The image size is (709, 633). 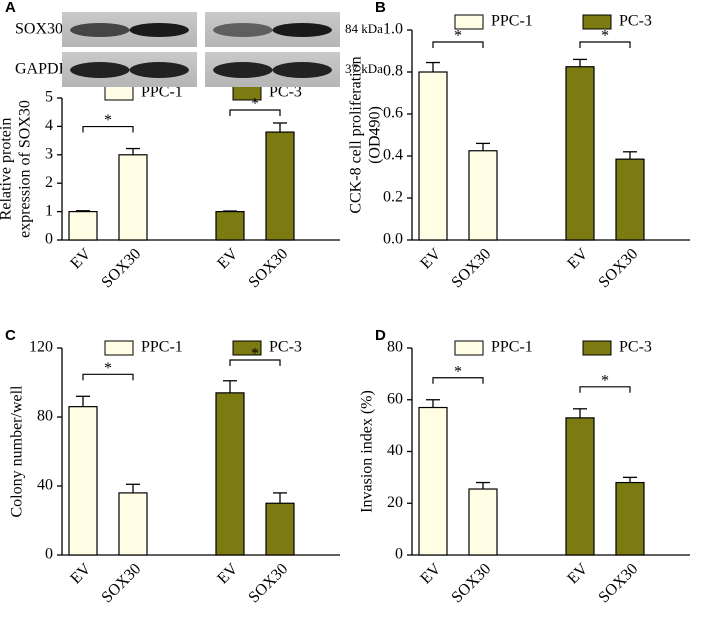 I want to click on y-axis-label: Colony number/well, so click(x=17, y=451).